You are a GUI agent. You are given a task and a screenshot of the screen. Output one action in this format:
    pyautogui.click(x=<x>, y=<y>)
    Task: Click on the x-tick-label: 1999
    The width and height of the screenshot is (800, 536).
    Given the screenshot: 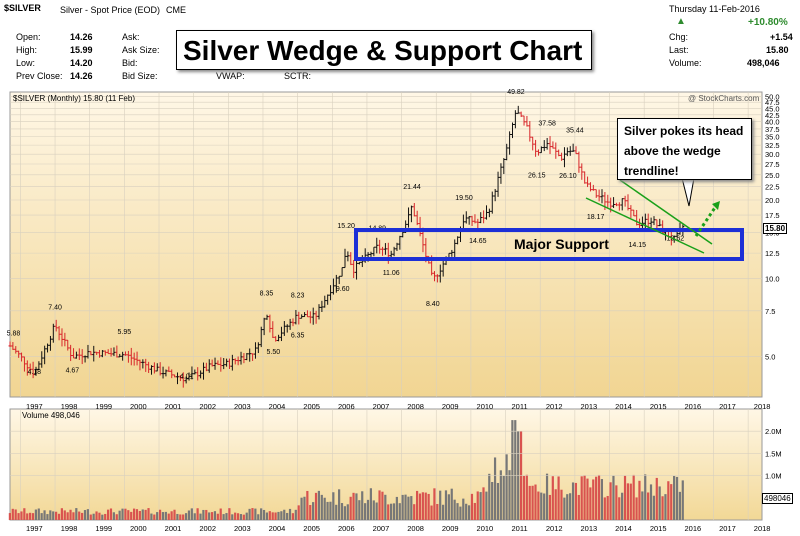 What is the action you would take?
    pyautogui.click(x=103, y=406)
    